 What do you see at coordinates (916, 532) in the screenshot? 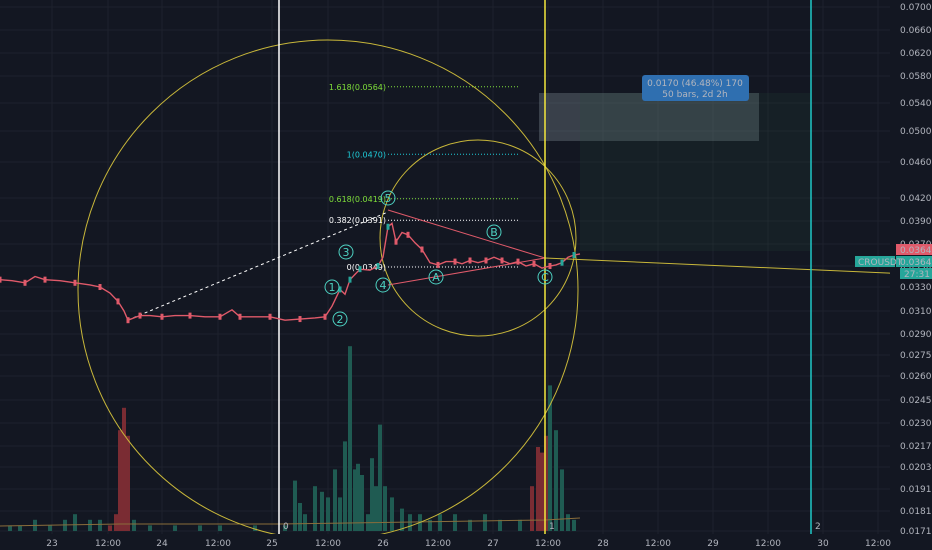
I see `y-tick-label: 0.0171` at bounding box center [916, 532].